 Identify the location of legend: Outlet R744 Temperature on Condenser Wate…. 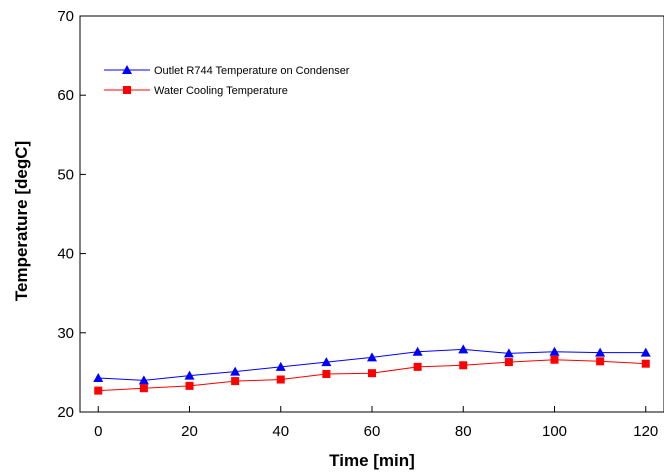
(227, 81).